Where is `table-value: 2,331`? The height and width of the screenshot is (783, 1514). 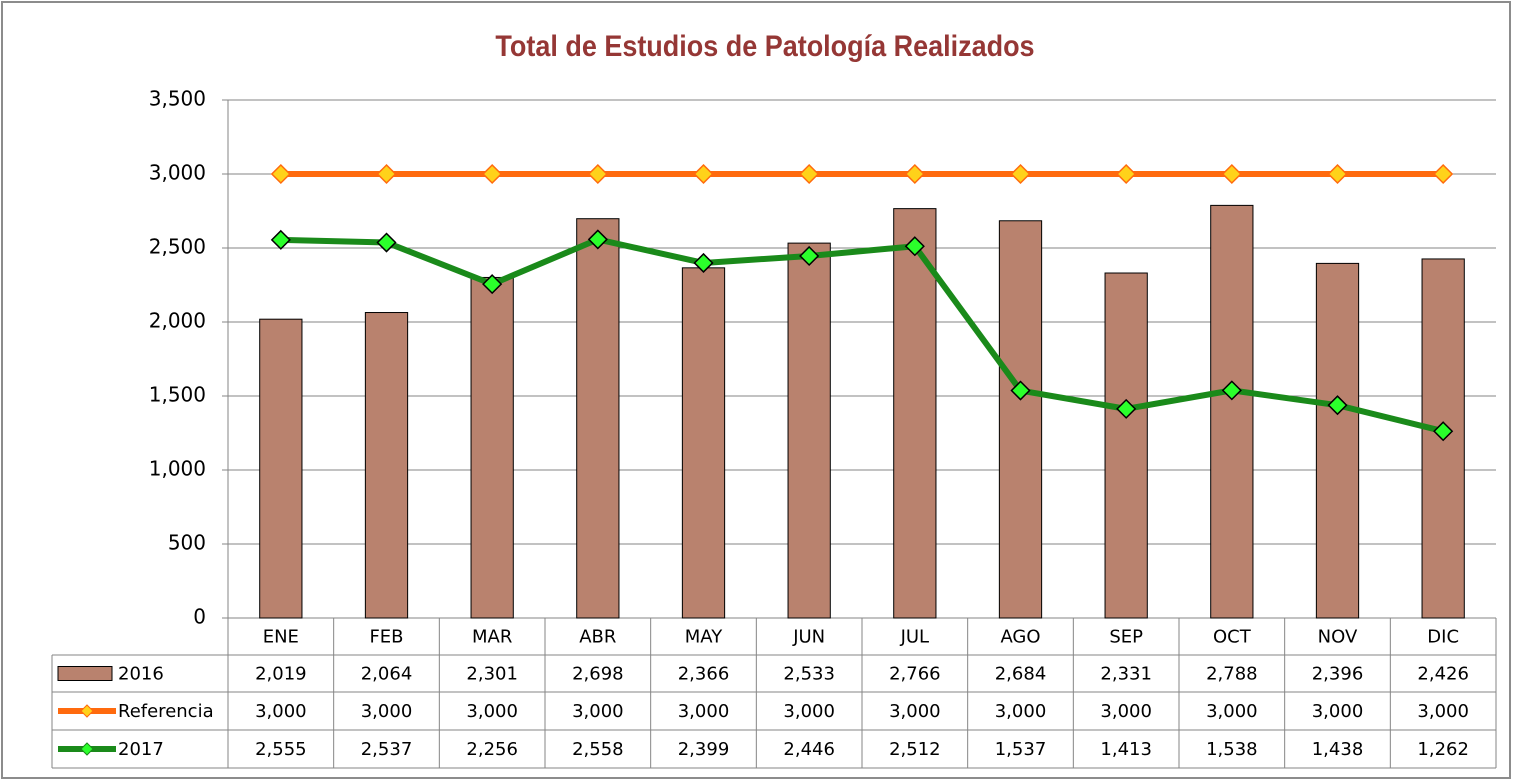 table-value: 2,331 is located at coordinates (1126, 674).